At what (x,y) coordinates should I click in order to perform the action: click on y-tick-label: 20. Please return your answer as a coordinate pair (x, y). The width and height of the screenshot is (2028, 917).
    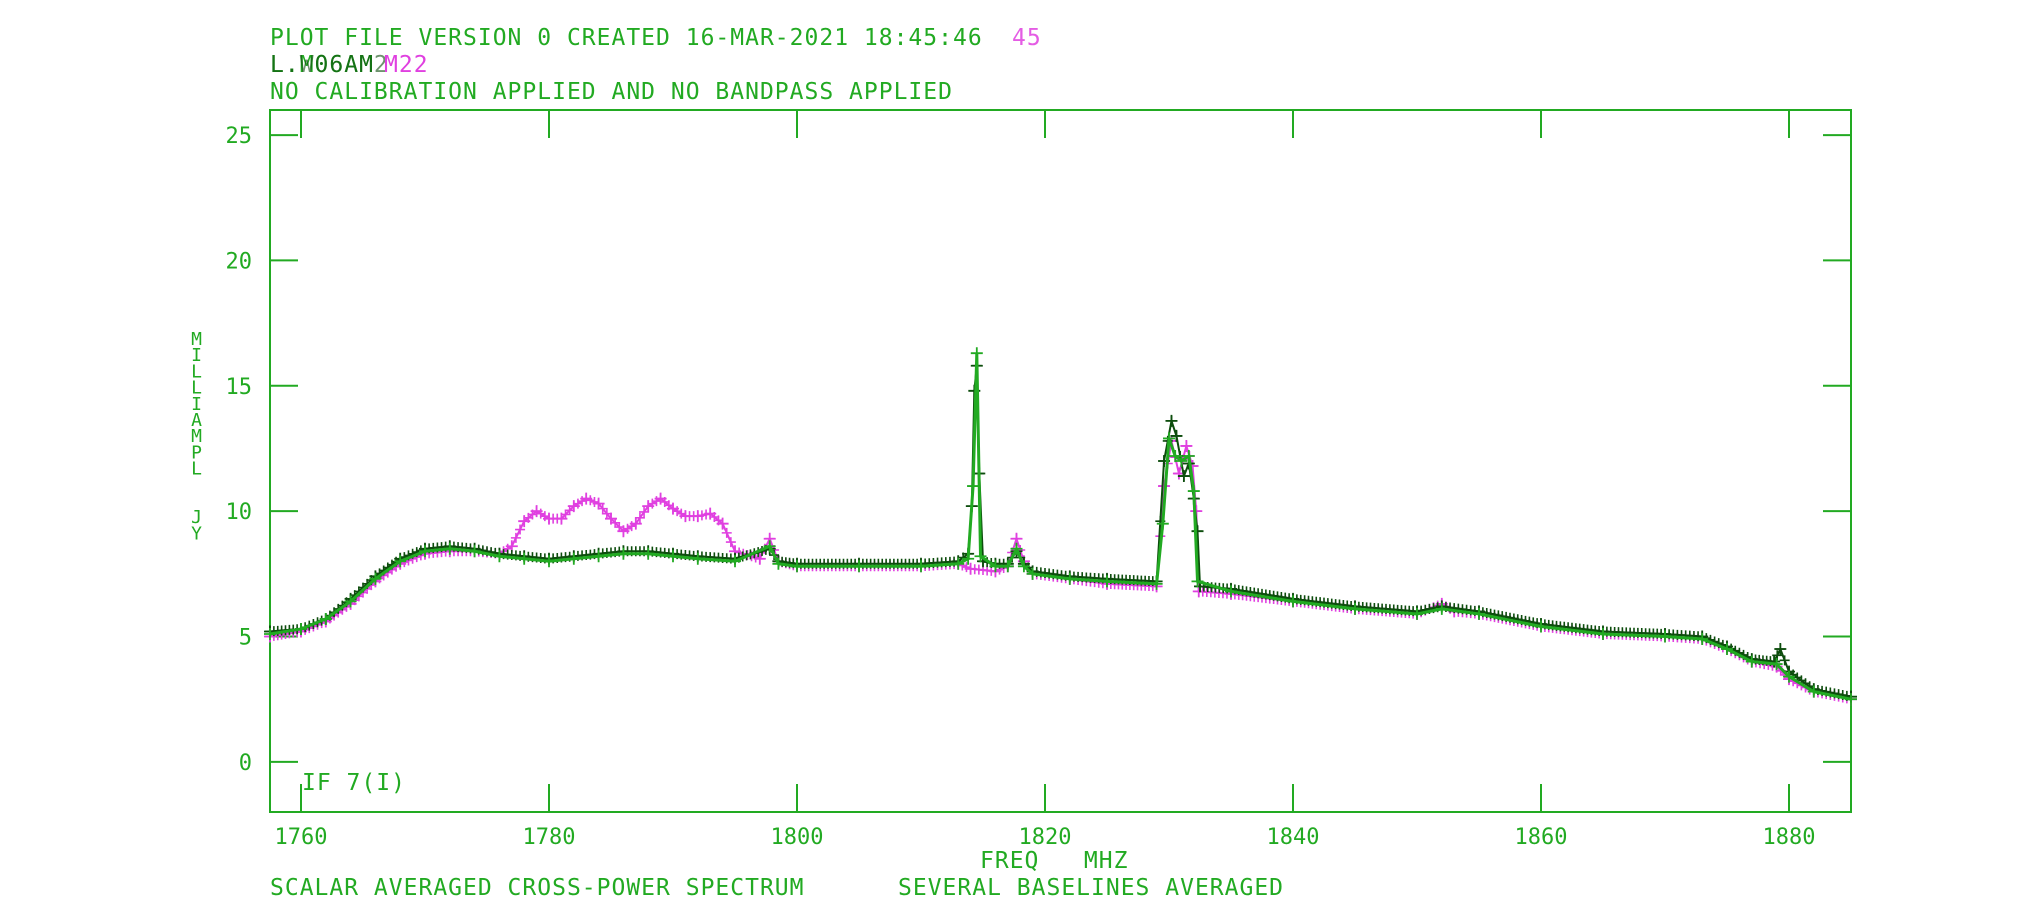
    Looking at the image, I should click on (239, 261).